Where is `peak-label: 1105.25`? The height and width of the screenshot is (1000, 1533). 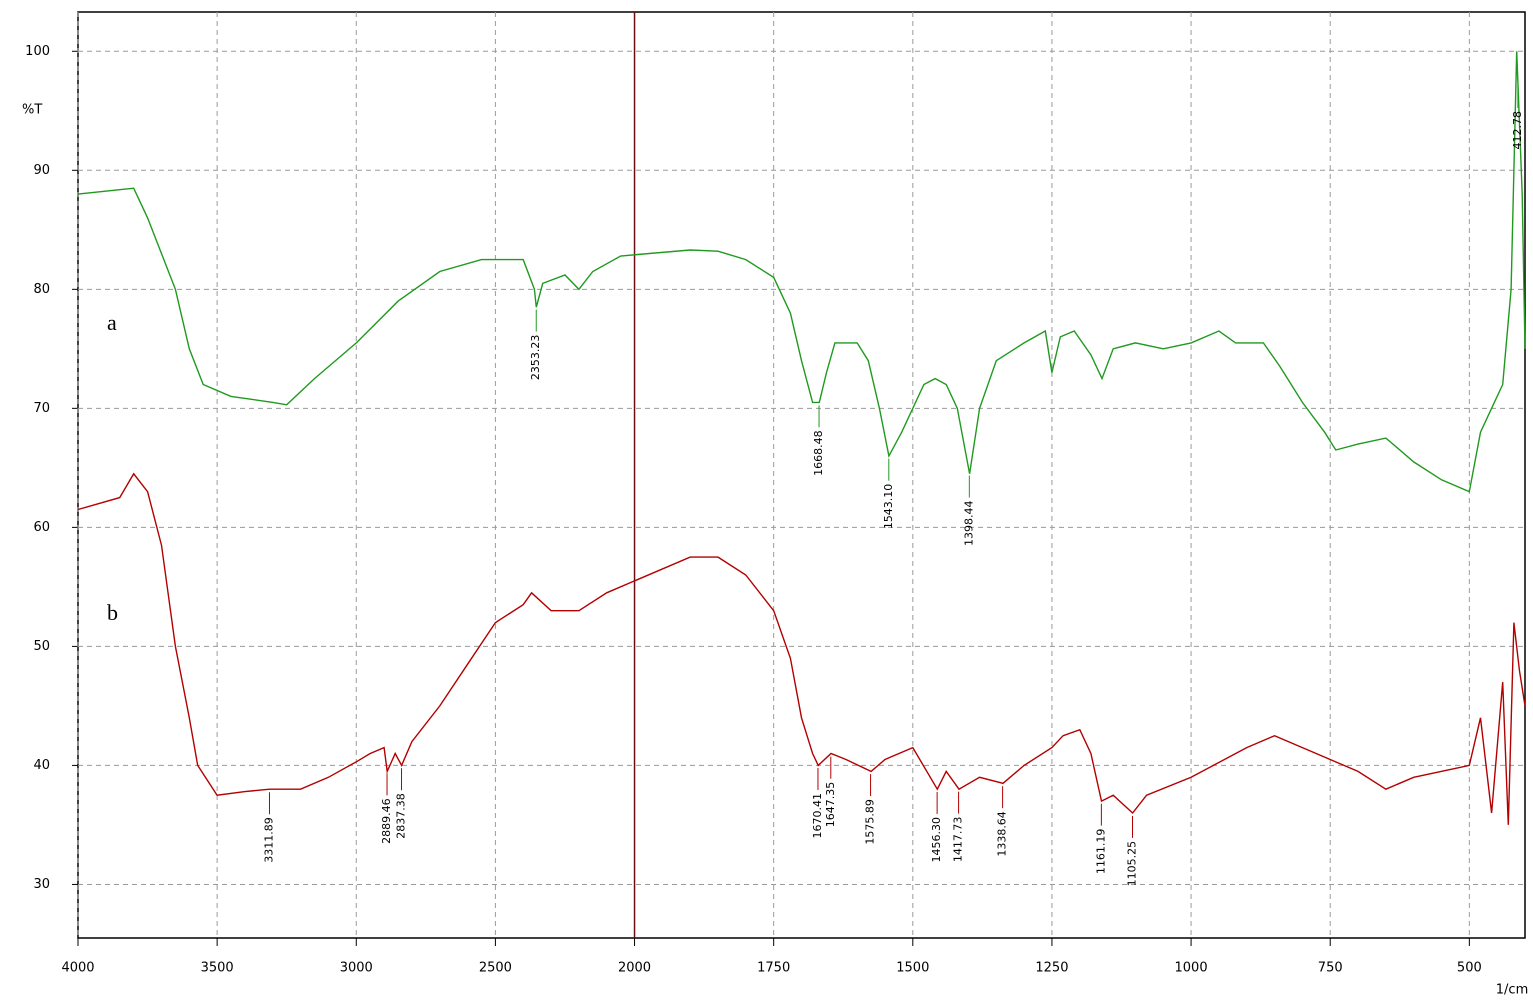
peak-label: 1105.25 is located at coordinates (1132, 864).